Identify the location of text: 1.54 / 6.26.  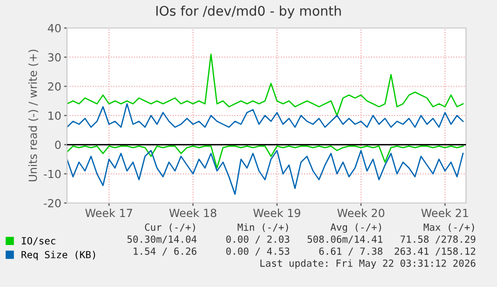
(165, 251).